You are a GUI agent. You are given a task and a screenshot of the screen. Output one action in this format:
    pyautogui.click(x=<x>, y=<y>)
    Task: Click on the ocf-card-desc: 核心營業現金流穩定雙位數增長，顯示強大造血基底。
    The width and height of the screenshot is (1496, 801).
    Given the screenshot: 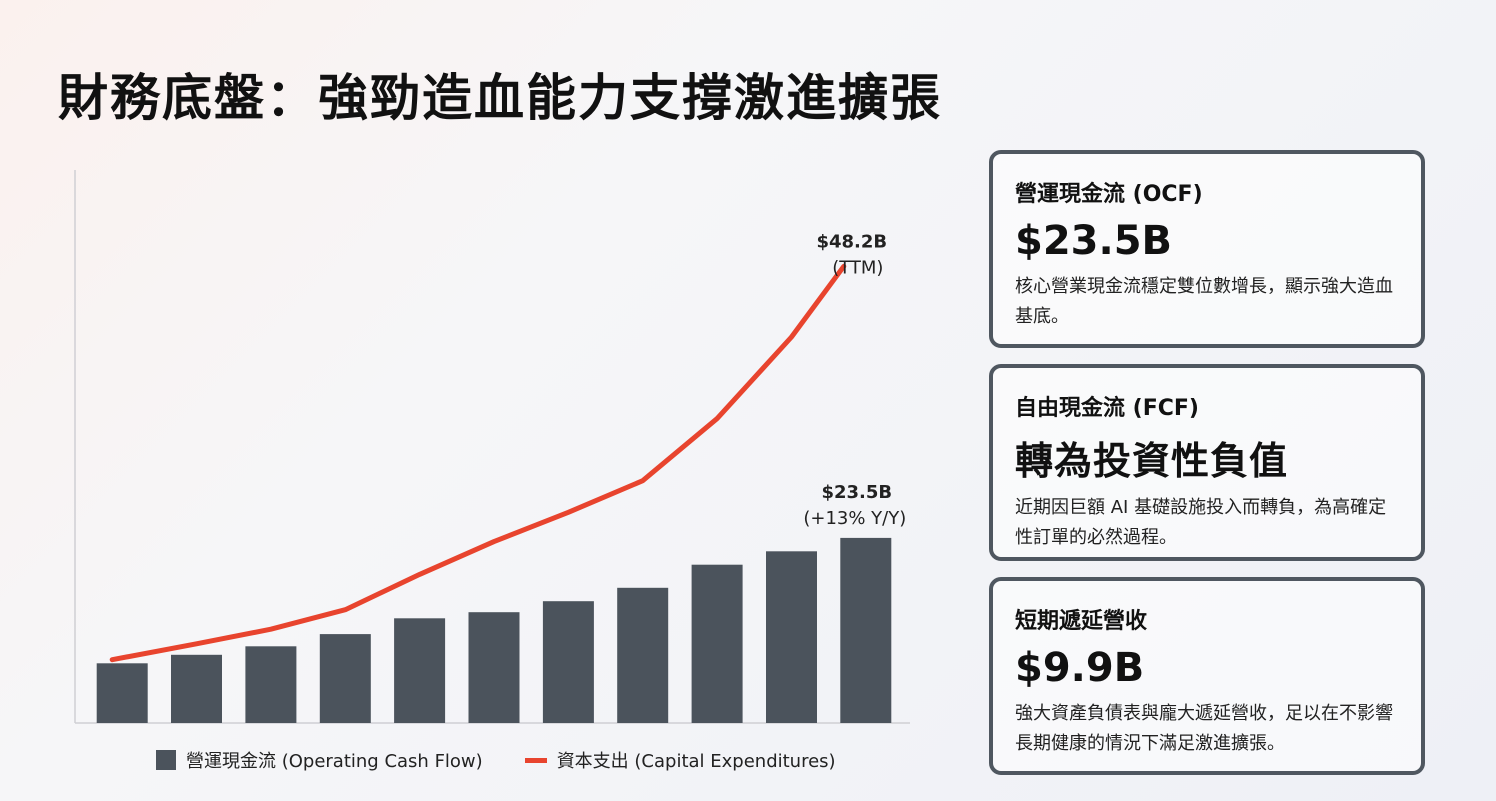 What is the action you would take?
    pyautogui.click(x=1204, y=301)
    